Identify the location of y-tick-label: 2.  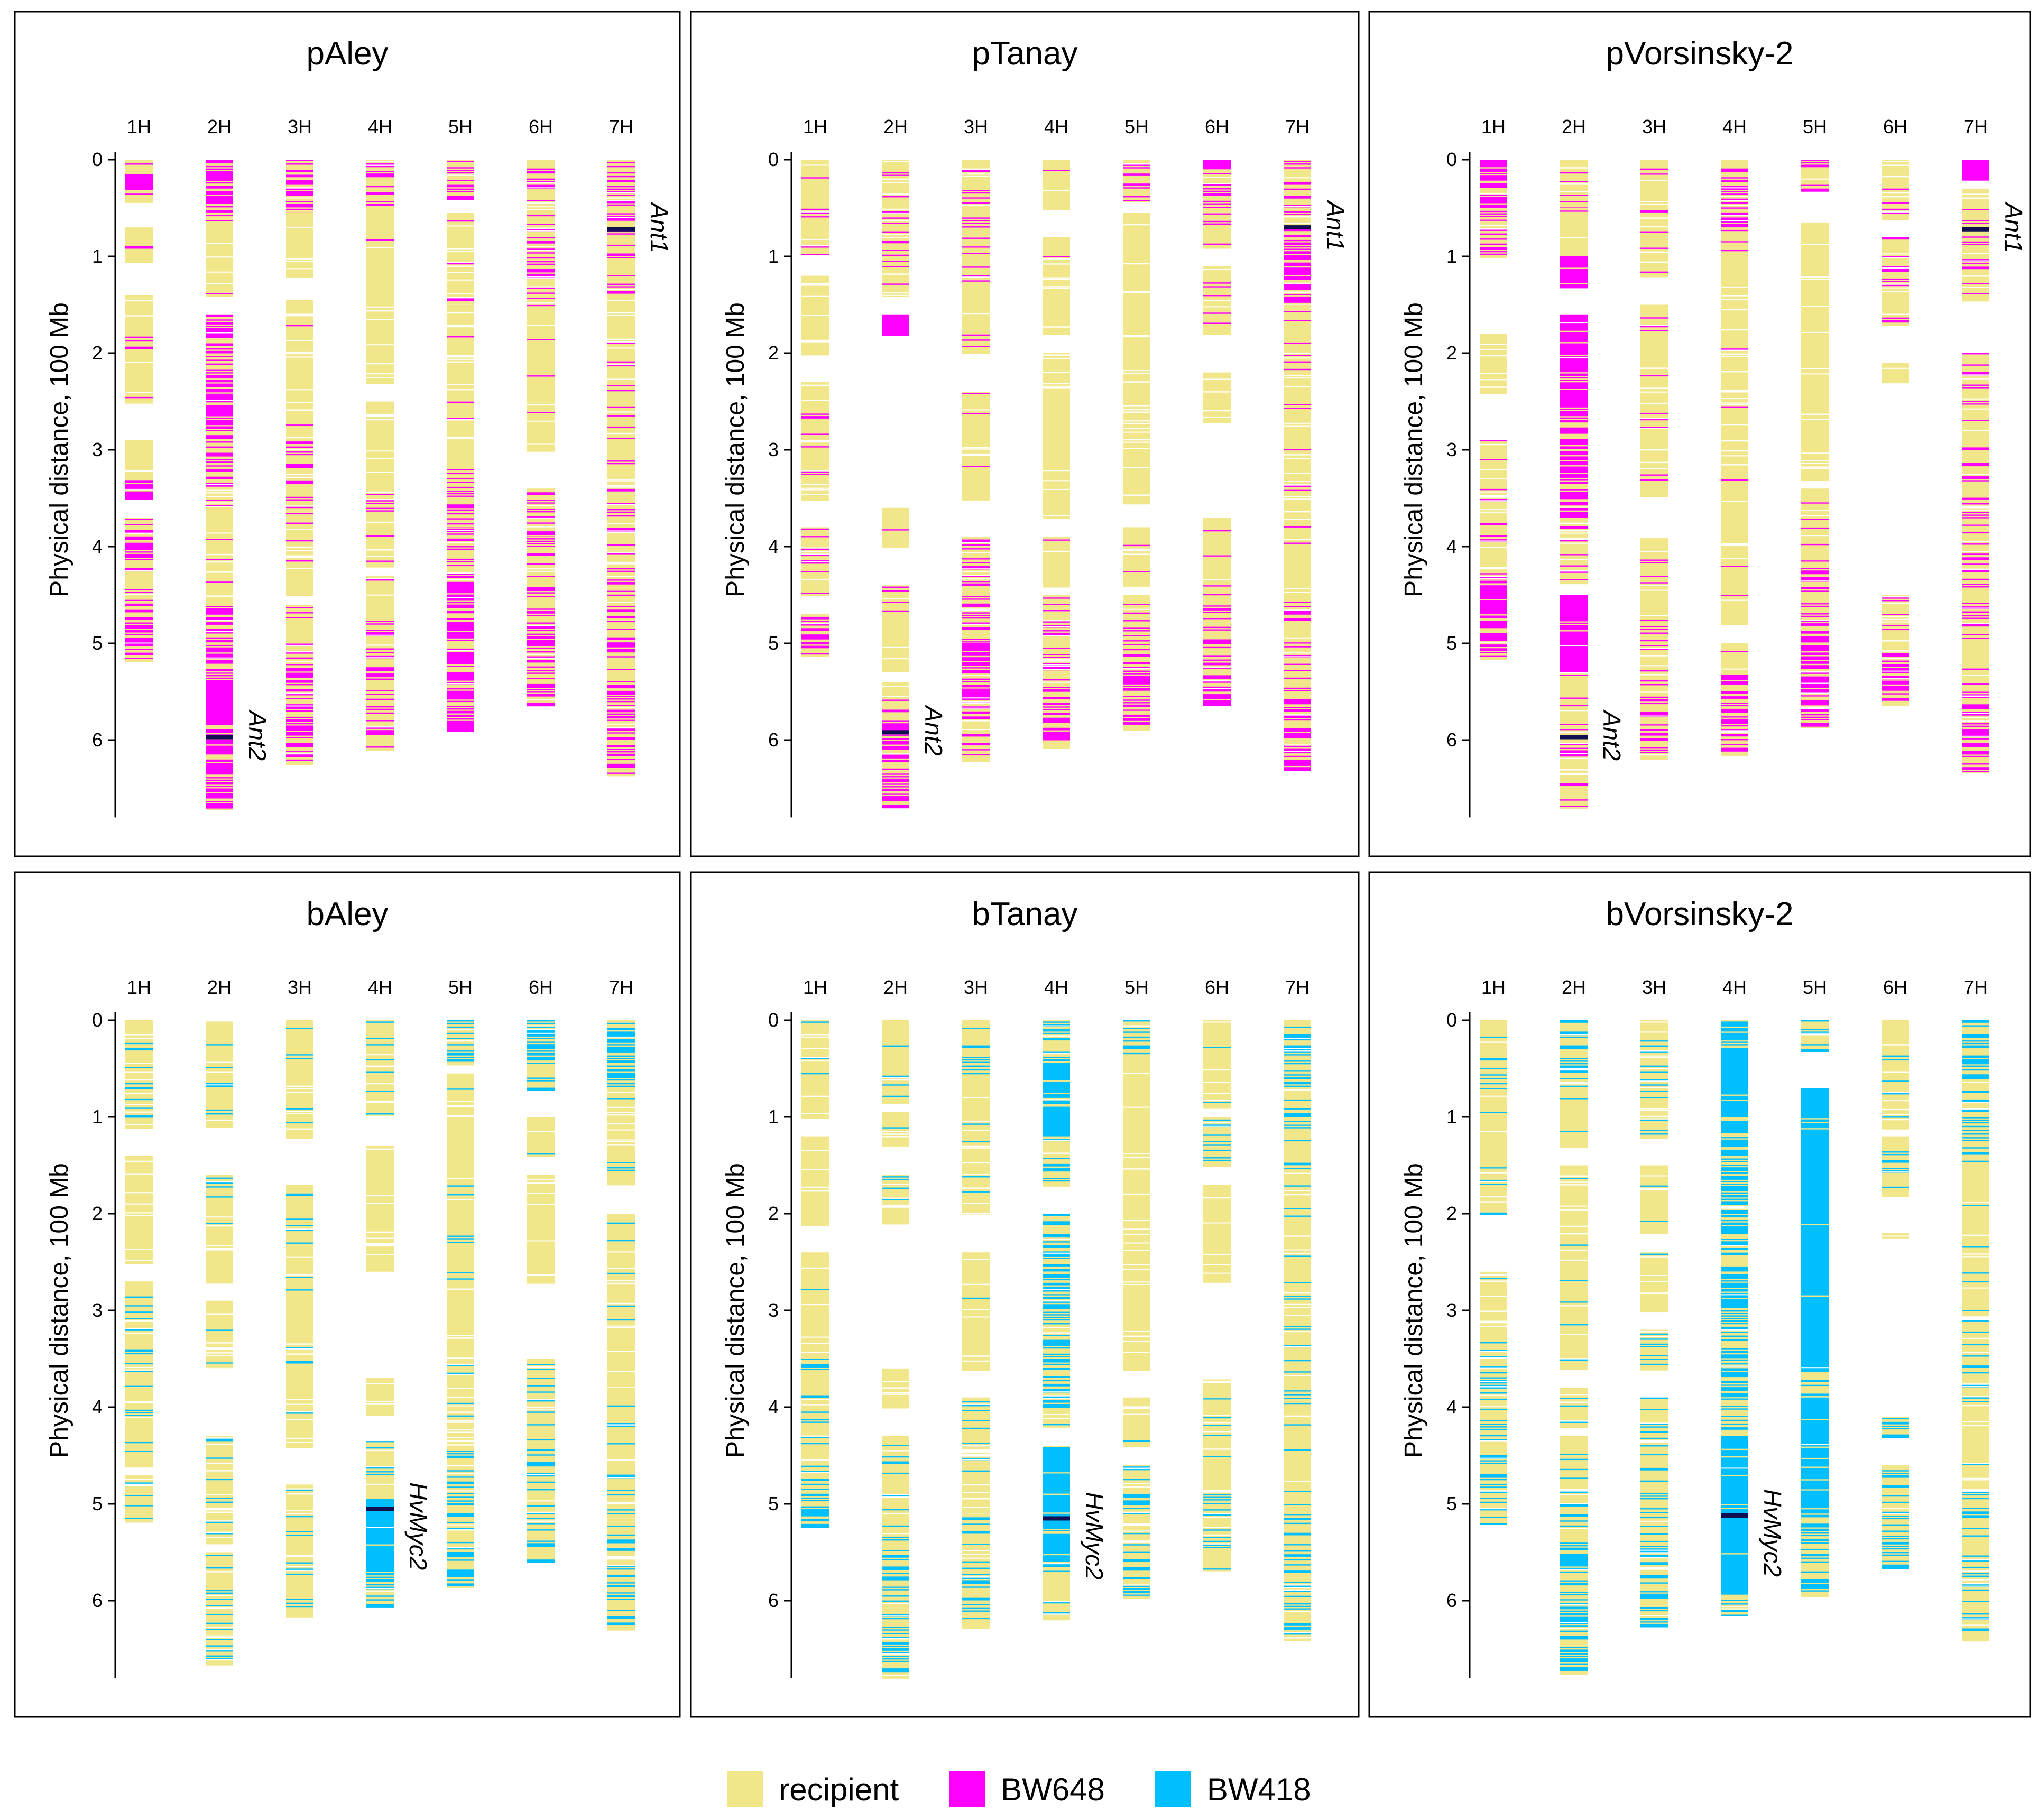
(773, 353).